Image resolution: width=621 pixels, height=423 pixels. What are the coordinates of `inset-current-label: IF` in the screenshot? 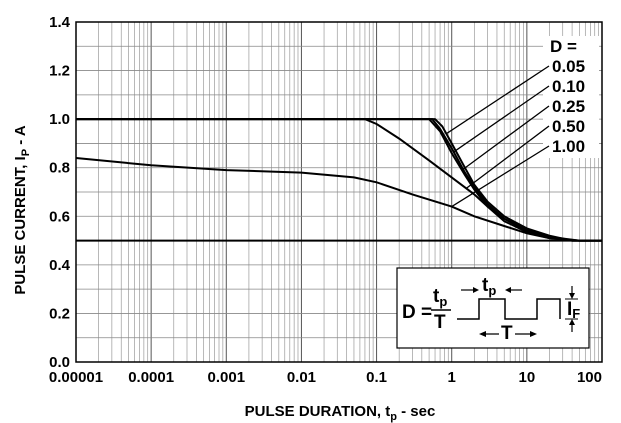 It's located at (573, 310).